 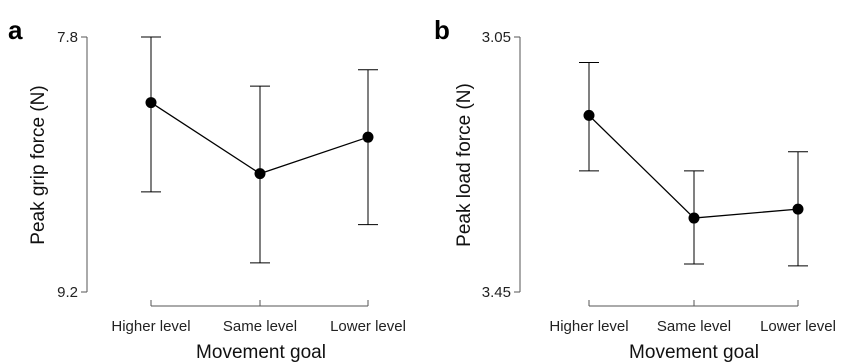 I want to click on panel-b-x-tick-label: Same level, so click(x=694, y=326).